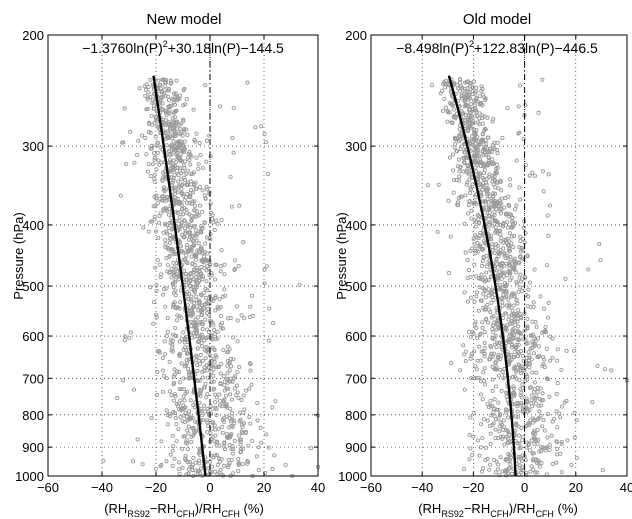 This screenshot has width=632, height=519. I want to click on y-tick-label: 500, so click(356, 286).